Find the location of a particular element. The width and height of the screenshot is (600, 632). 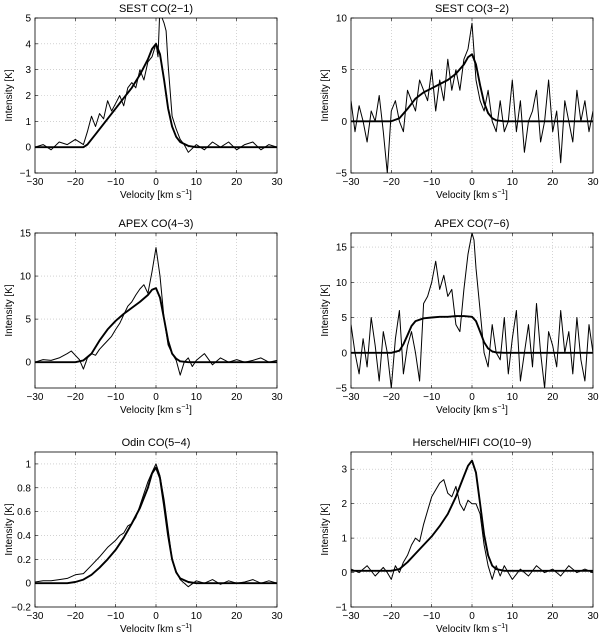

y-tick-label: 3 is located at coordinates (344, 470).